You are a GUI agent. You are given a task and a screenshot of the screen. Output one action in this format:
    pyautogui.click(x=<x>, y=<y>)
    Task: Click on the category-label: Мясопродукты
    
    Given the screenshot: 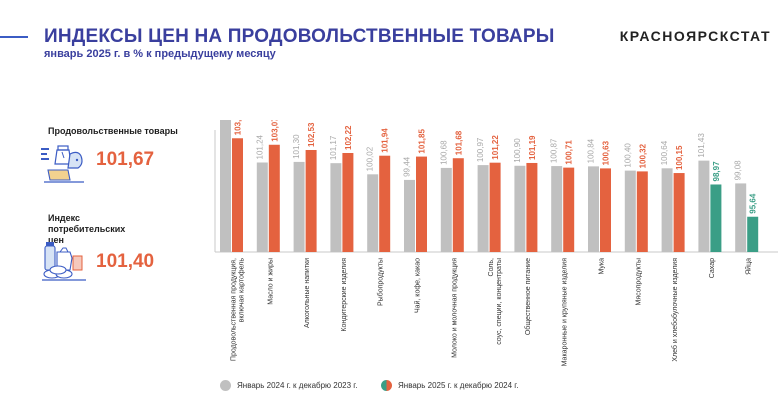 What is the action you would take?
    pyautogui.click(x=638, y=281)
    